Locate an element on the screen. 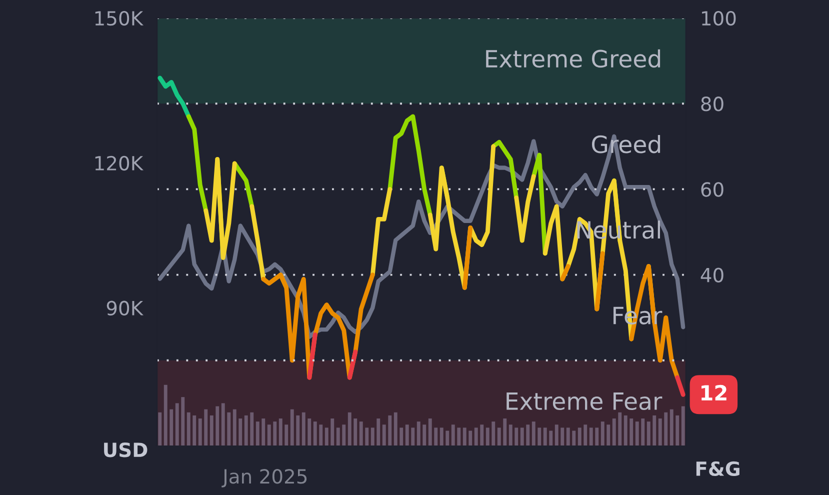 The image size is (829, 495). y2-axis-title: F&G is located at coordinates (718, 468).